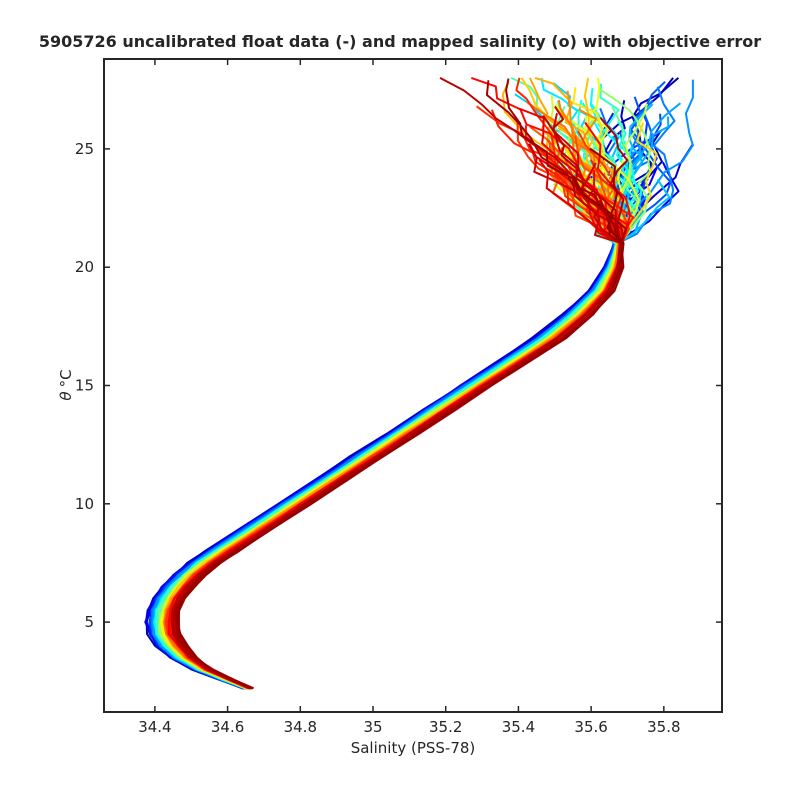  What do you see at coordinates (66, 378) in the screenshot?
I see `y-axis-unit: °C` at bounding box center [66, 378].